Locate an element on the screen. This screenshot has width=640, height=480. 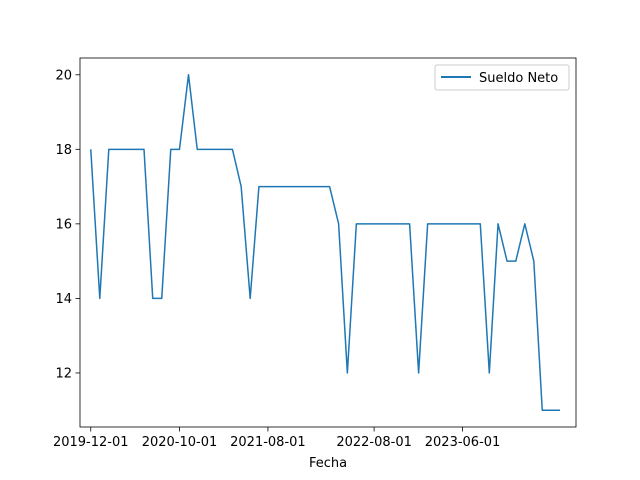
x-tick-label: 2023-06-01 is located at coordinates (463, 442).